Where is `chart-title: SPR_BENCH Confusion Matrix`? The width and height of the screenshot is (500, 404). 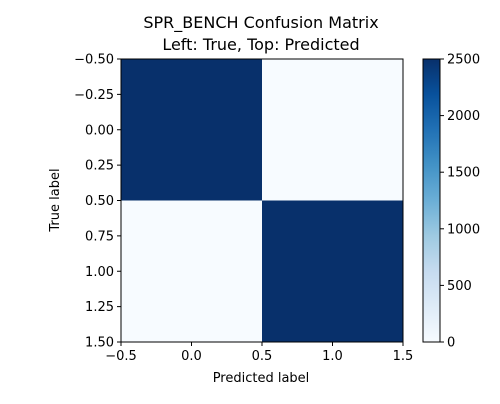 chart-title: SPR_BENCH Confusion Matrix is located at coordinates (260, 23).